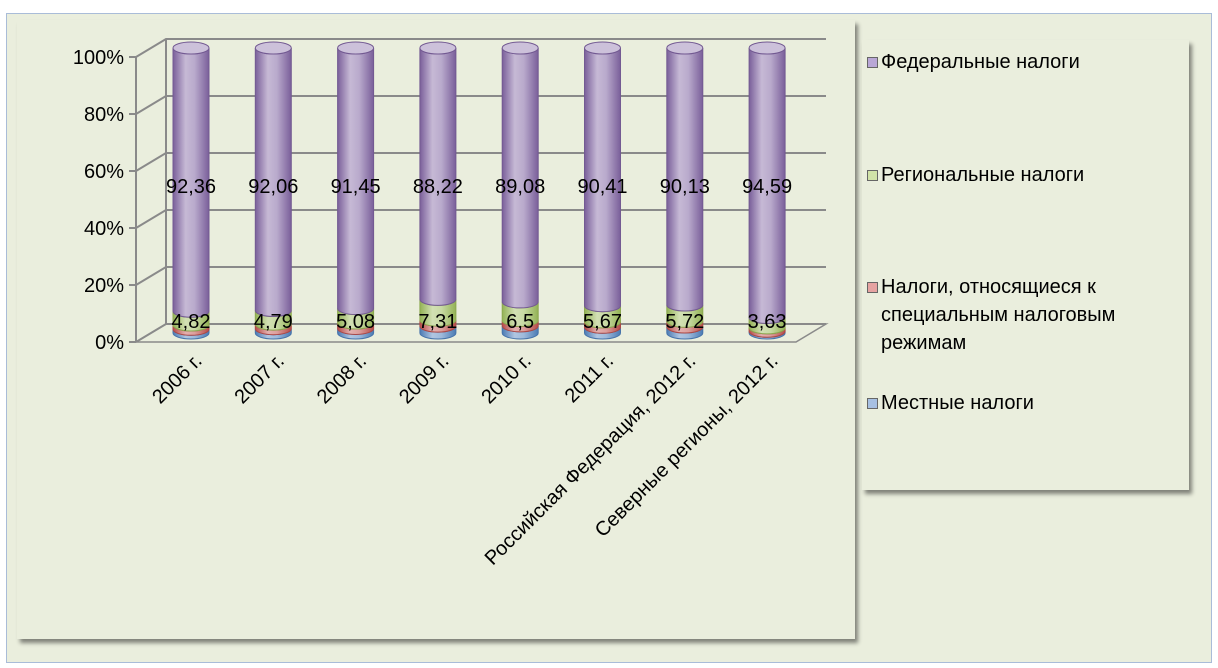  Describe the element at coordinates (424, 379) in the screenshot. I see `x-tick-label: 2009 г.` at that location.